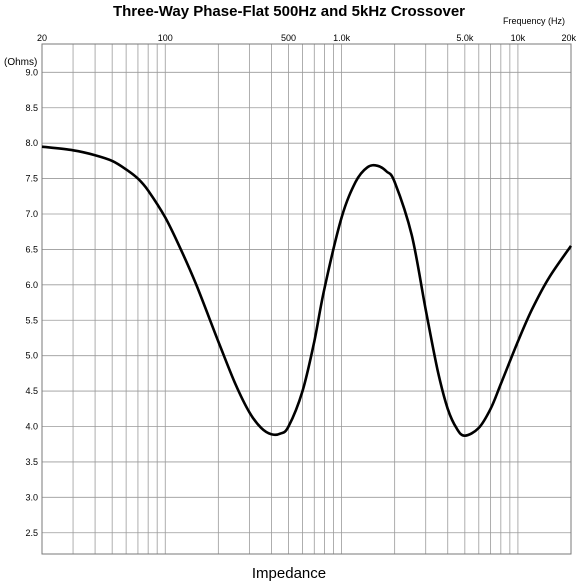  What do you see at coordinates (31, 497) in the screenshot?
I see `y-tick-label: 3.0` at bounding box center [31, 497].